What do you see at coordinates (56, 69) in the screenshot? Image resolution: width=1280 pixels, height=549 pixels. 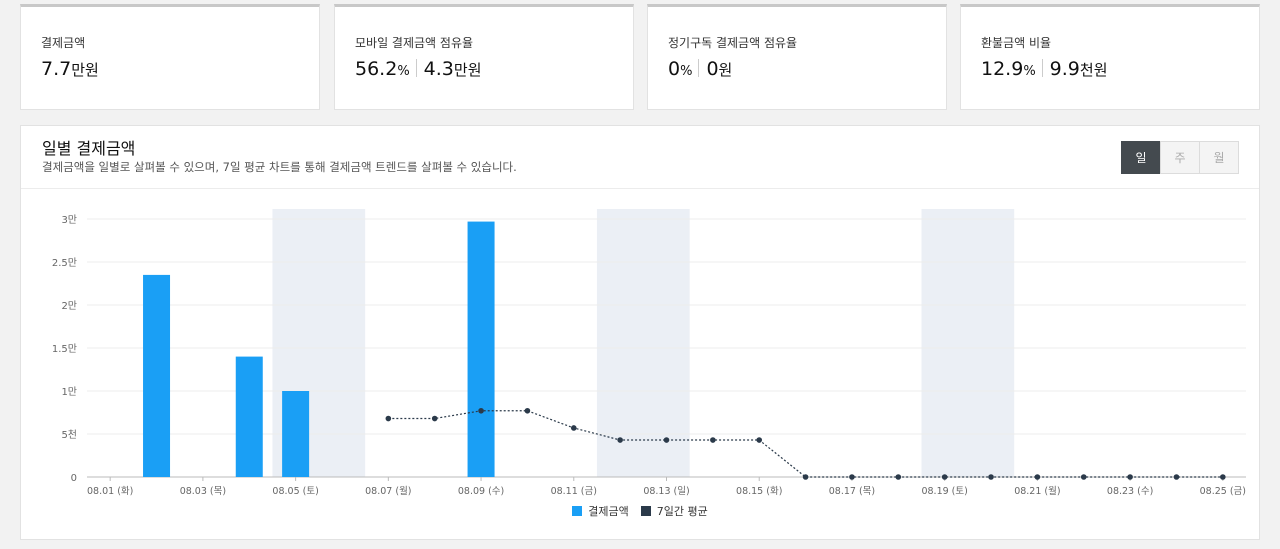 I see `value-number: 7.7` at bounding box center [56, 69].